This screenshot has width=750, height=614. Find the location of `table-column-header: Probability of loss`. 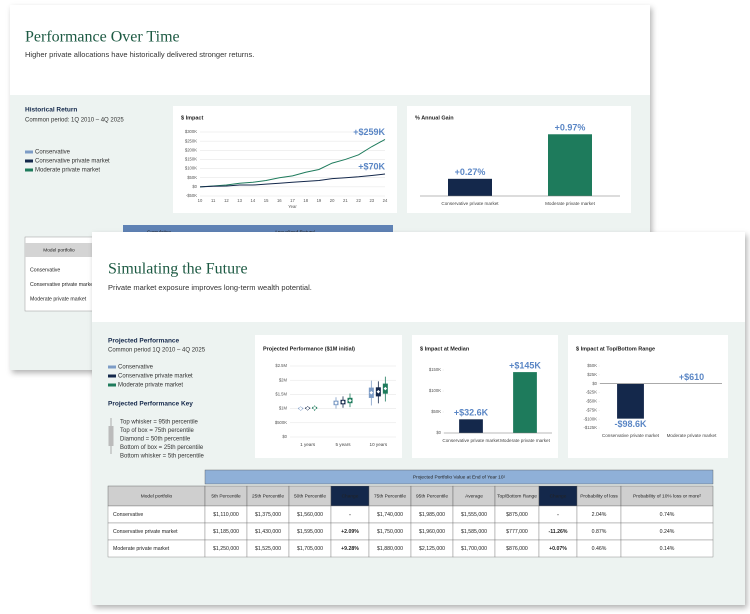

table-column-header: Probability of loss is located at coordinates (599, 496).